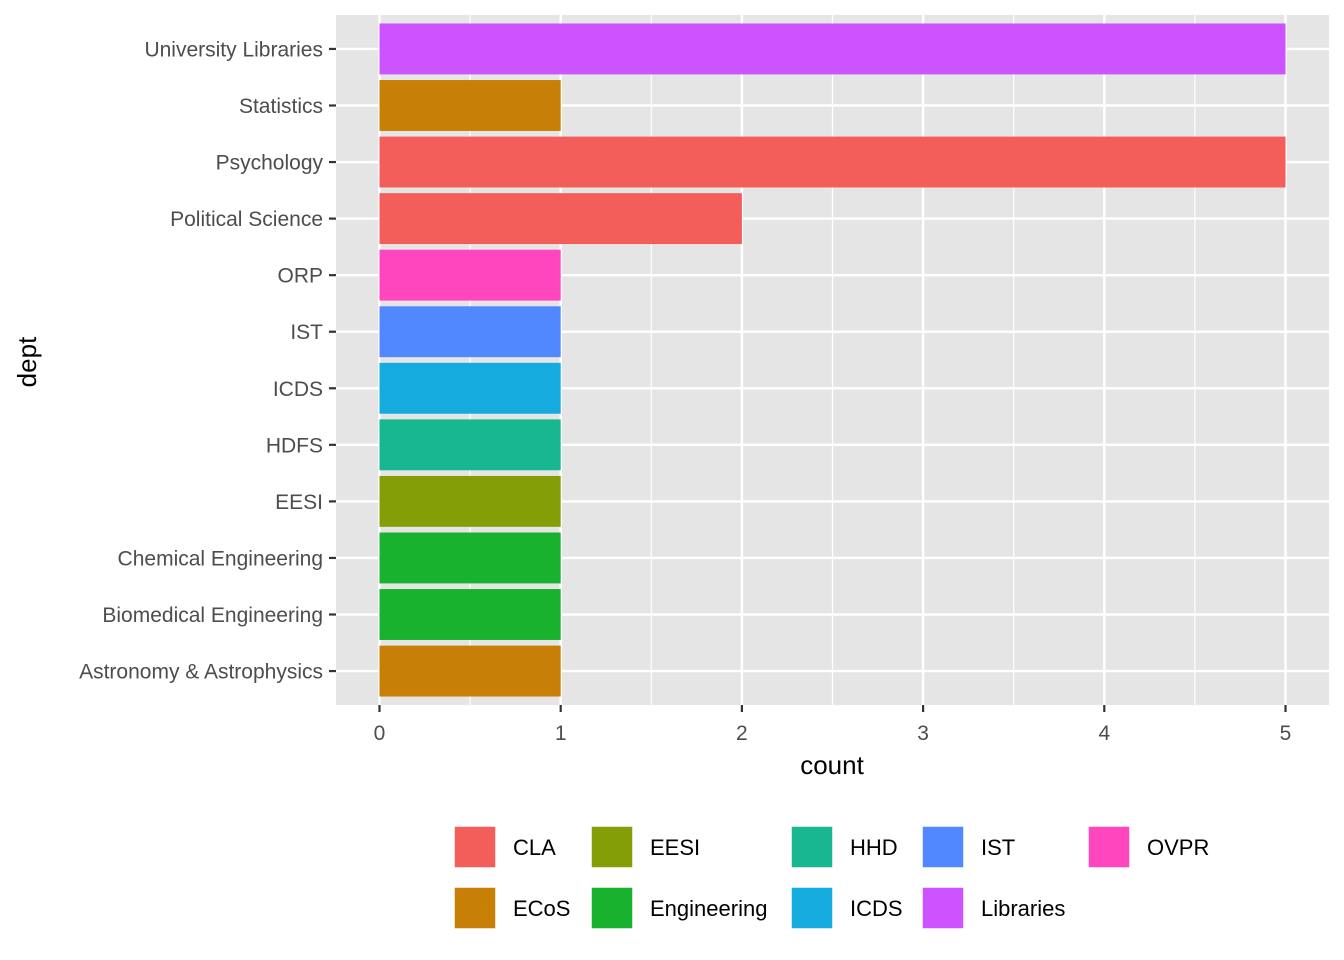  I want to click on x-tick-label: 4, so click(1104, 733).